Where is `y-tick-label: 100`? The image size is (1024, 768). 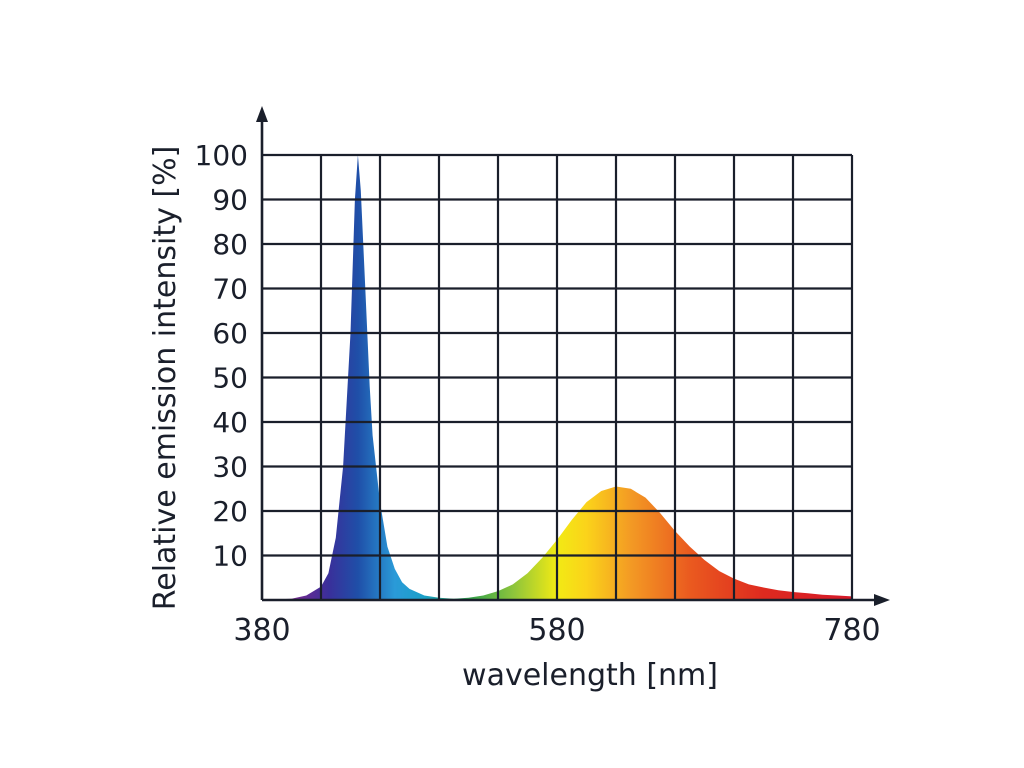 y-tick-label: 100 is located at coordinates (221, 155).